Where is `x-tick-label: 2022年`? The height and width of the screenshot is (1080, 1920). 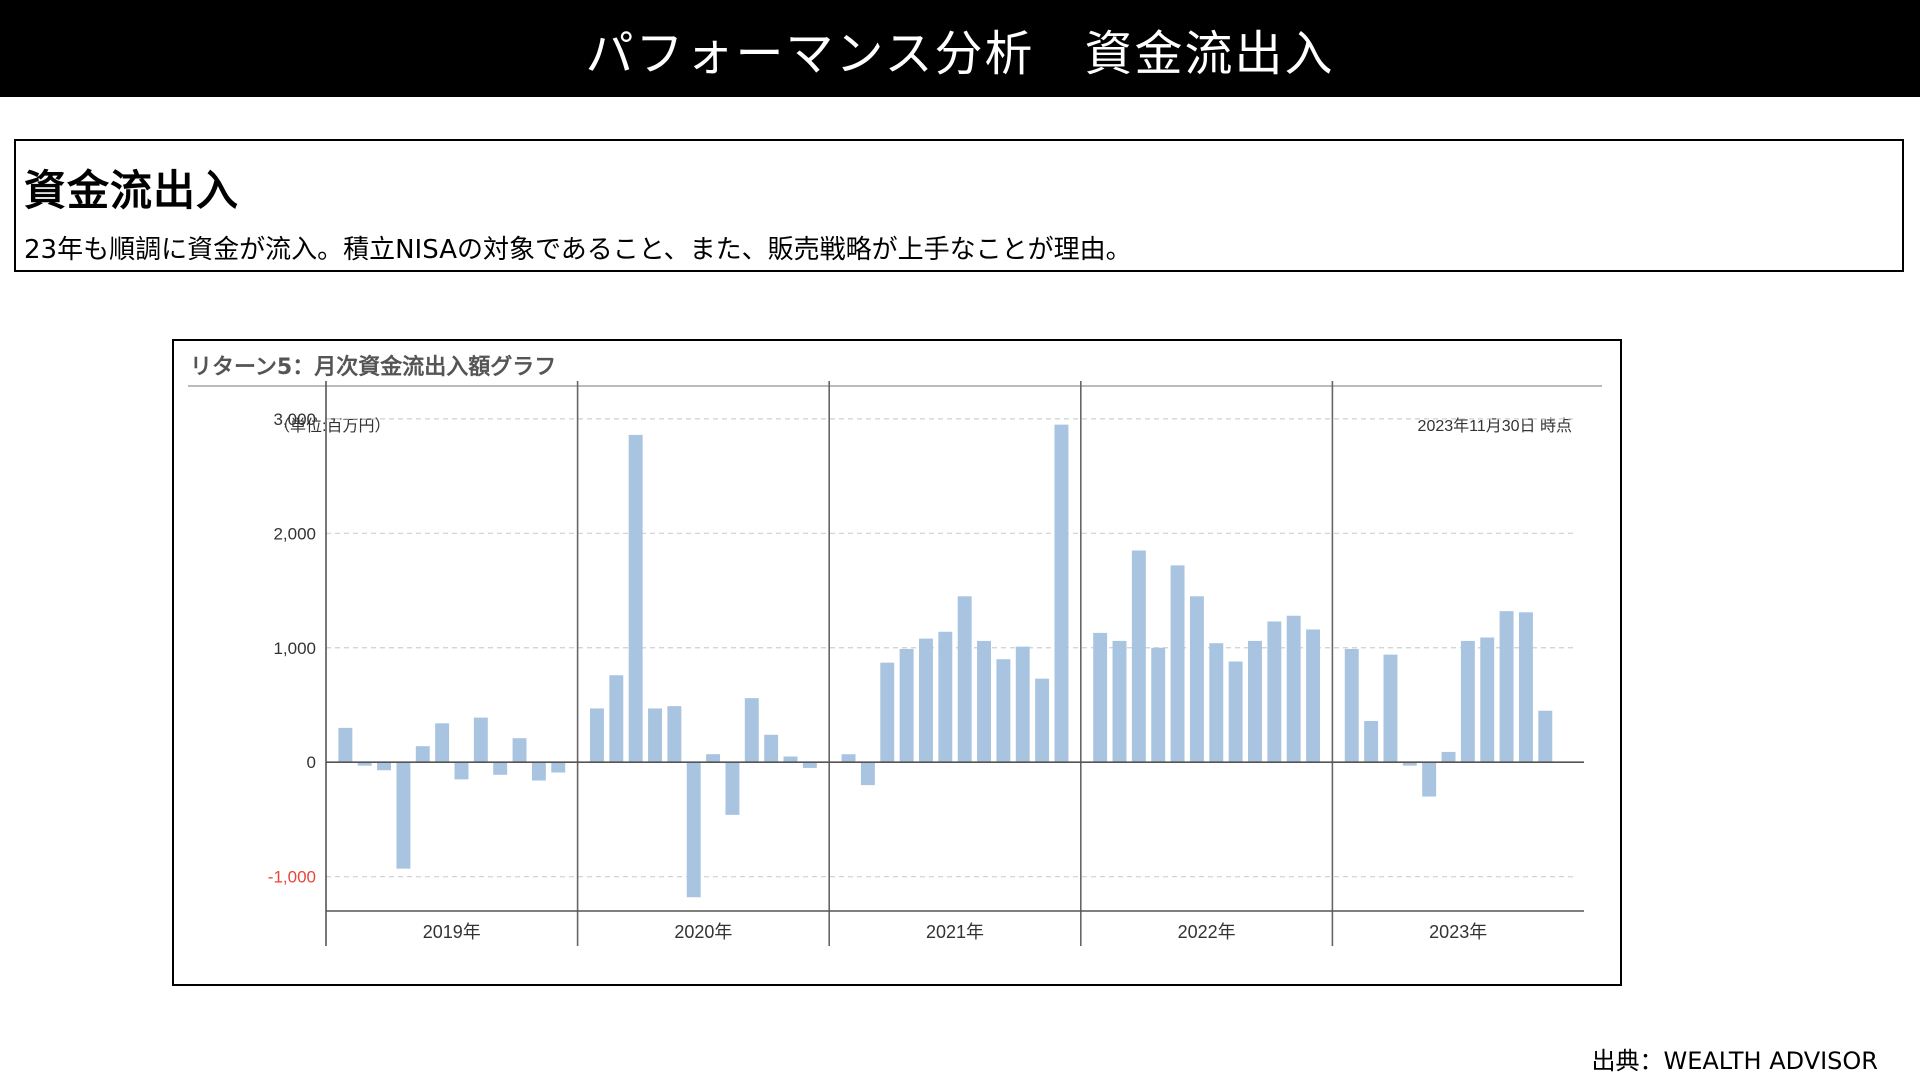 x-tick-label: 2022年 is located at coordinates (1207, 932).